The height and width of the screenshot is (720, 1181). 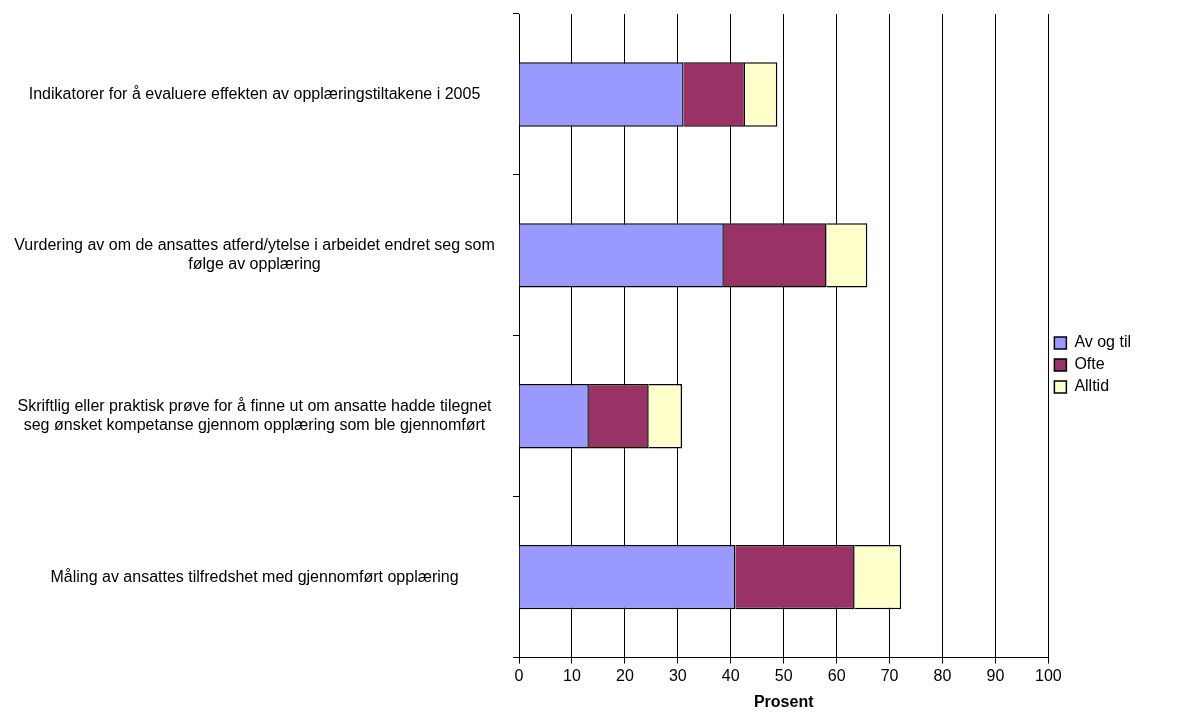 What do you see at coordinates (1089, 364) in the screenshot?
I see `legend-label: Ofte` at bounding box center [1089, 364].